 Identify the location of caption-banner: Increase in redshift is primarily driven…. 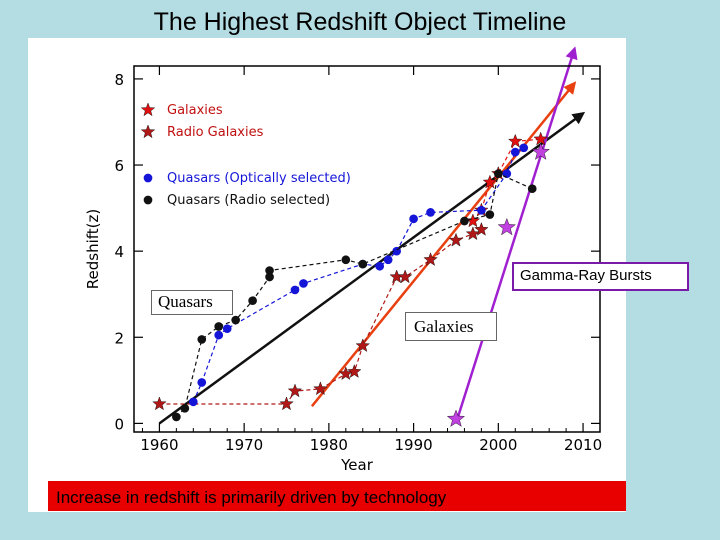
(337, 496).